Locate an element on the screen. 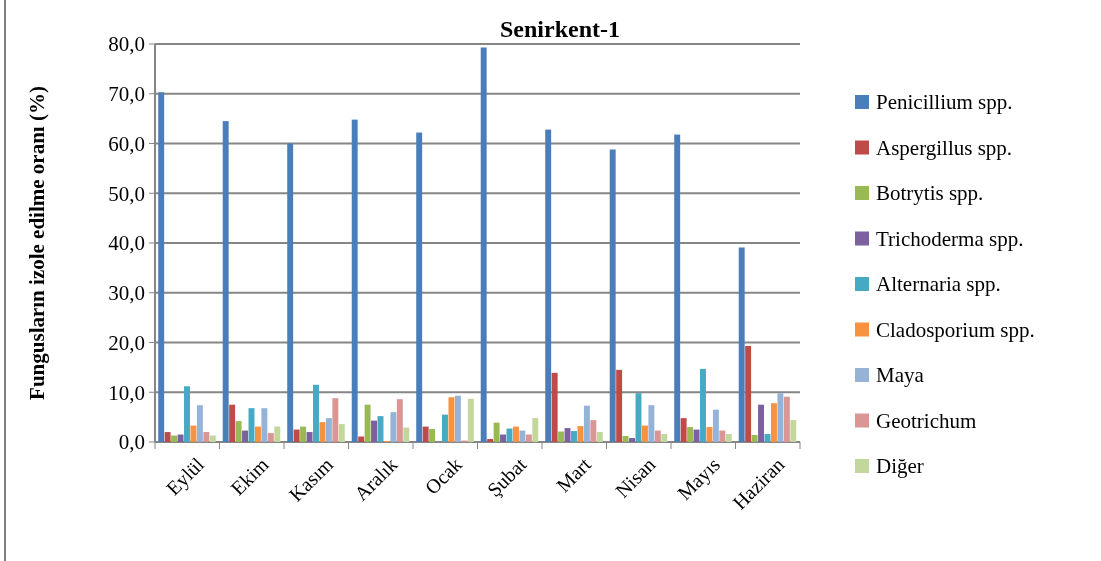 The image size is (1101, 561). y-tick-label: 80,0 is located at coordinates (126, 44).